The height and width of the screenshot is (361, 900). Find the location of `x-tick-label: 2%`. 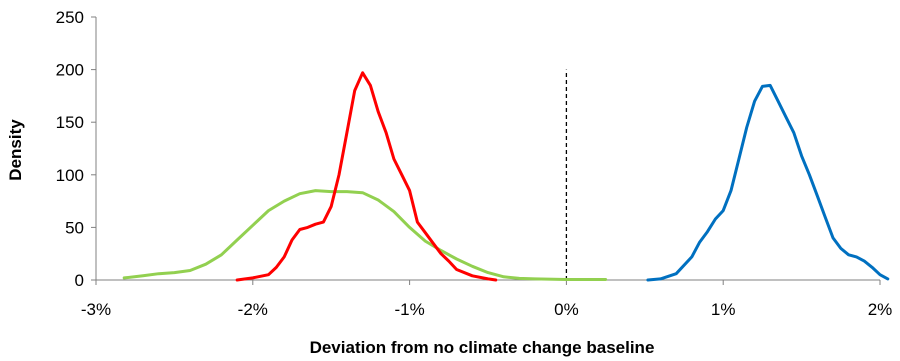

x-tick-label: 2% is located at coordinates (880, 309).